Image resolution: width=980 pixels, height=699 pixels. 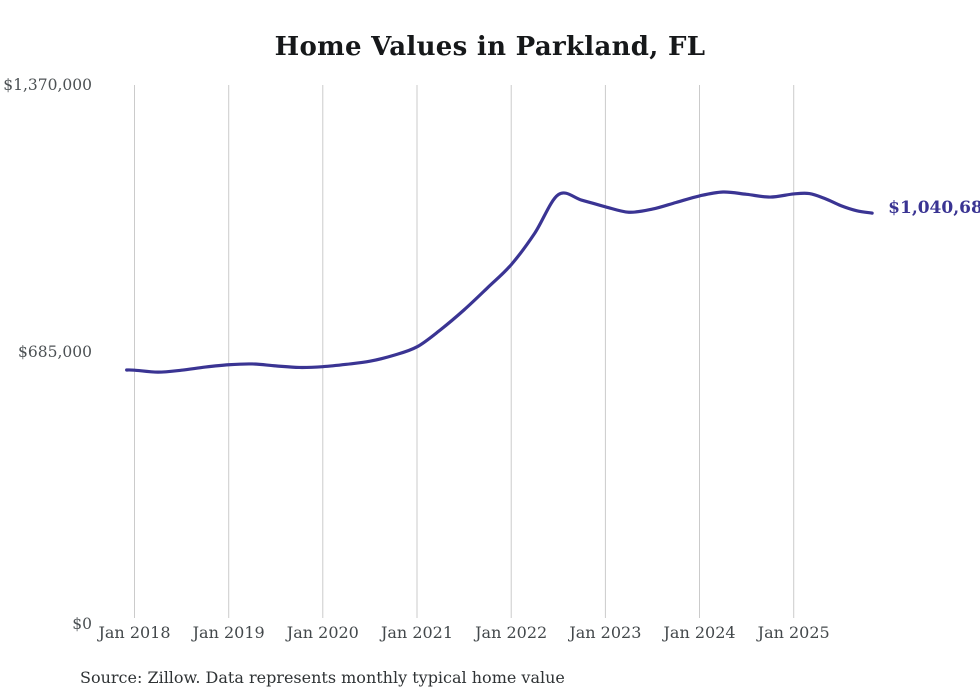 What do you see at coordinates (228, 632) in the screenshot?
I see `x-axis-tick-label: Jan 2019` at bounding box center [228, 632].